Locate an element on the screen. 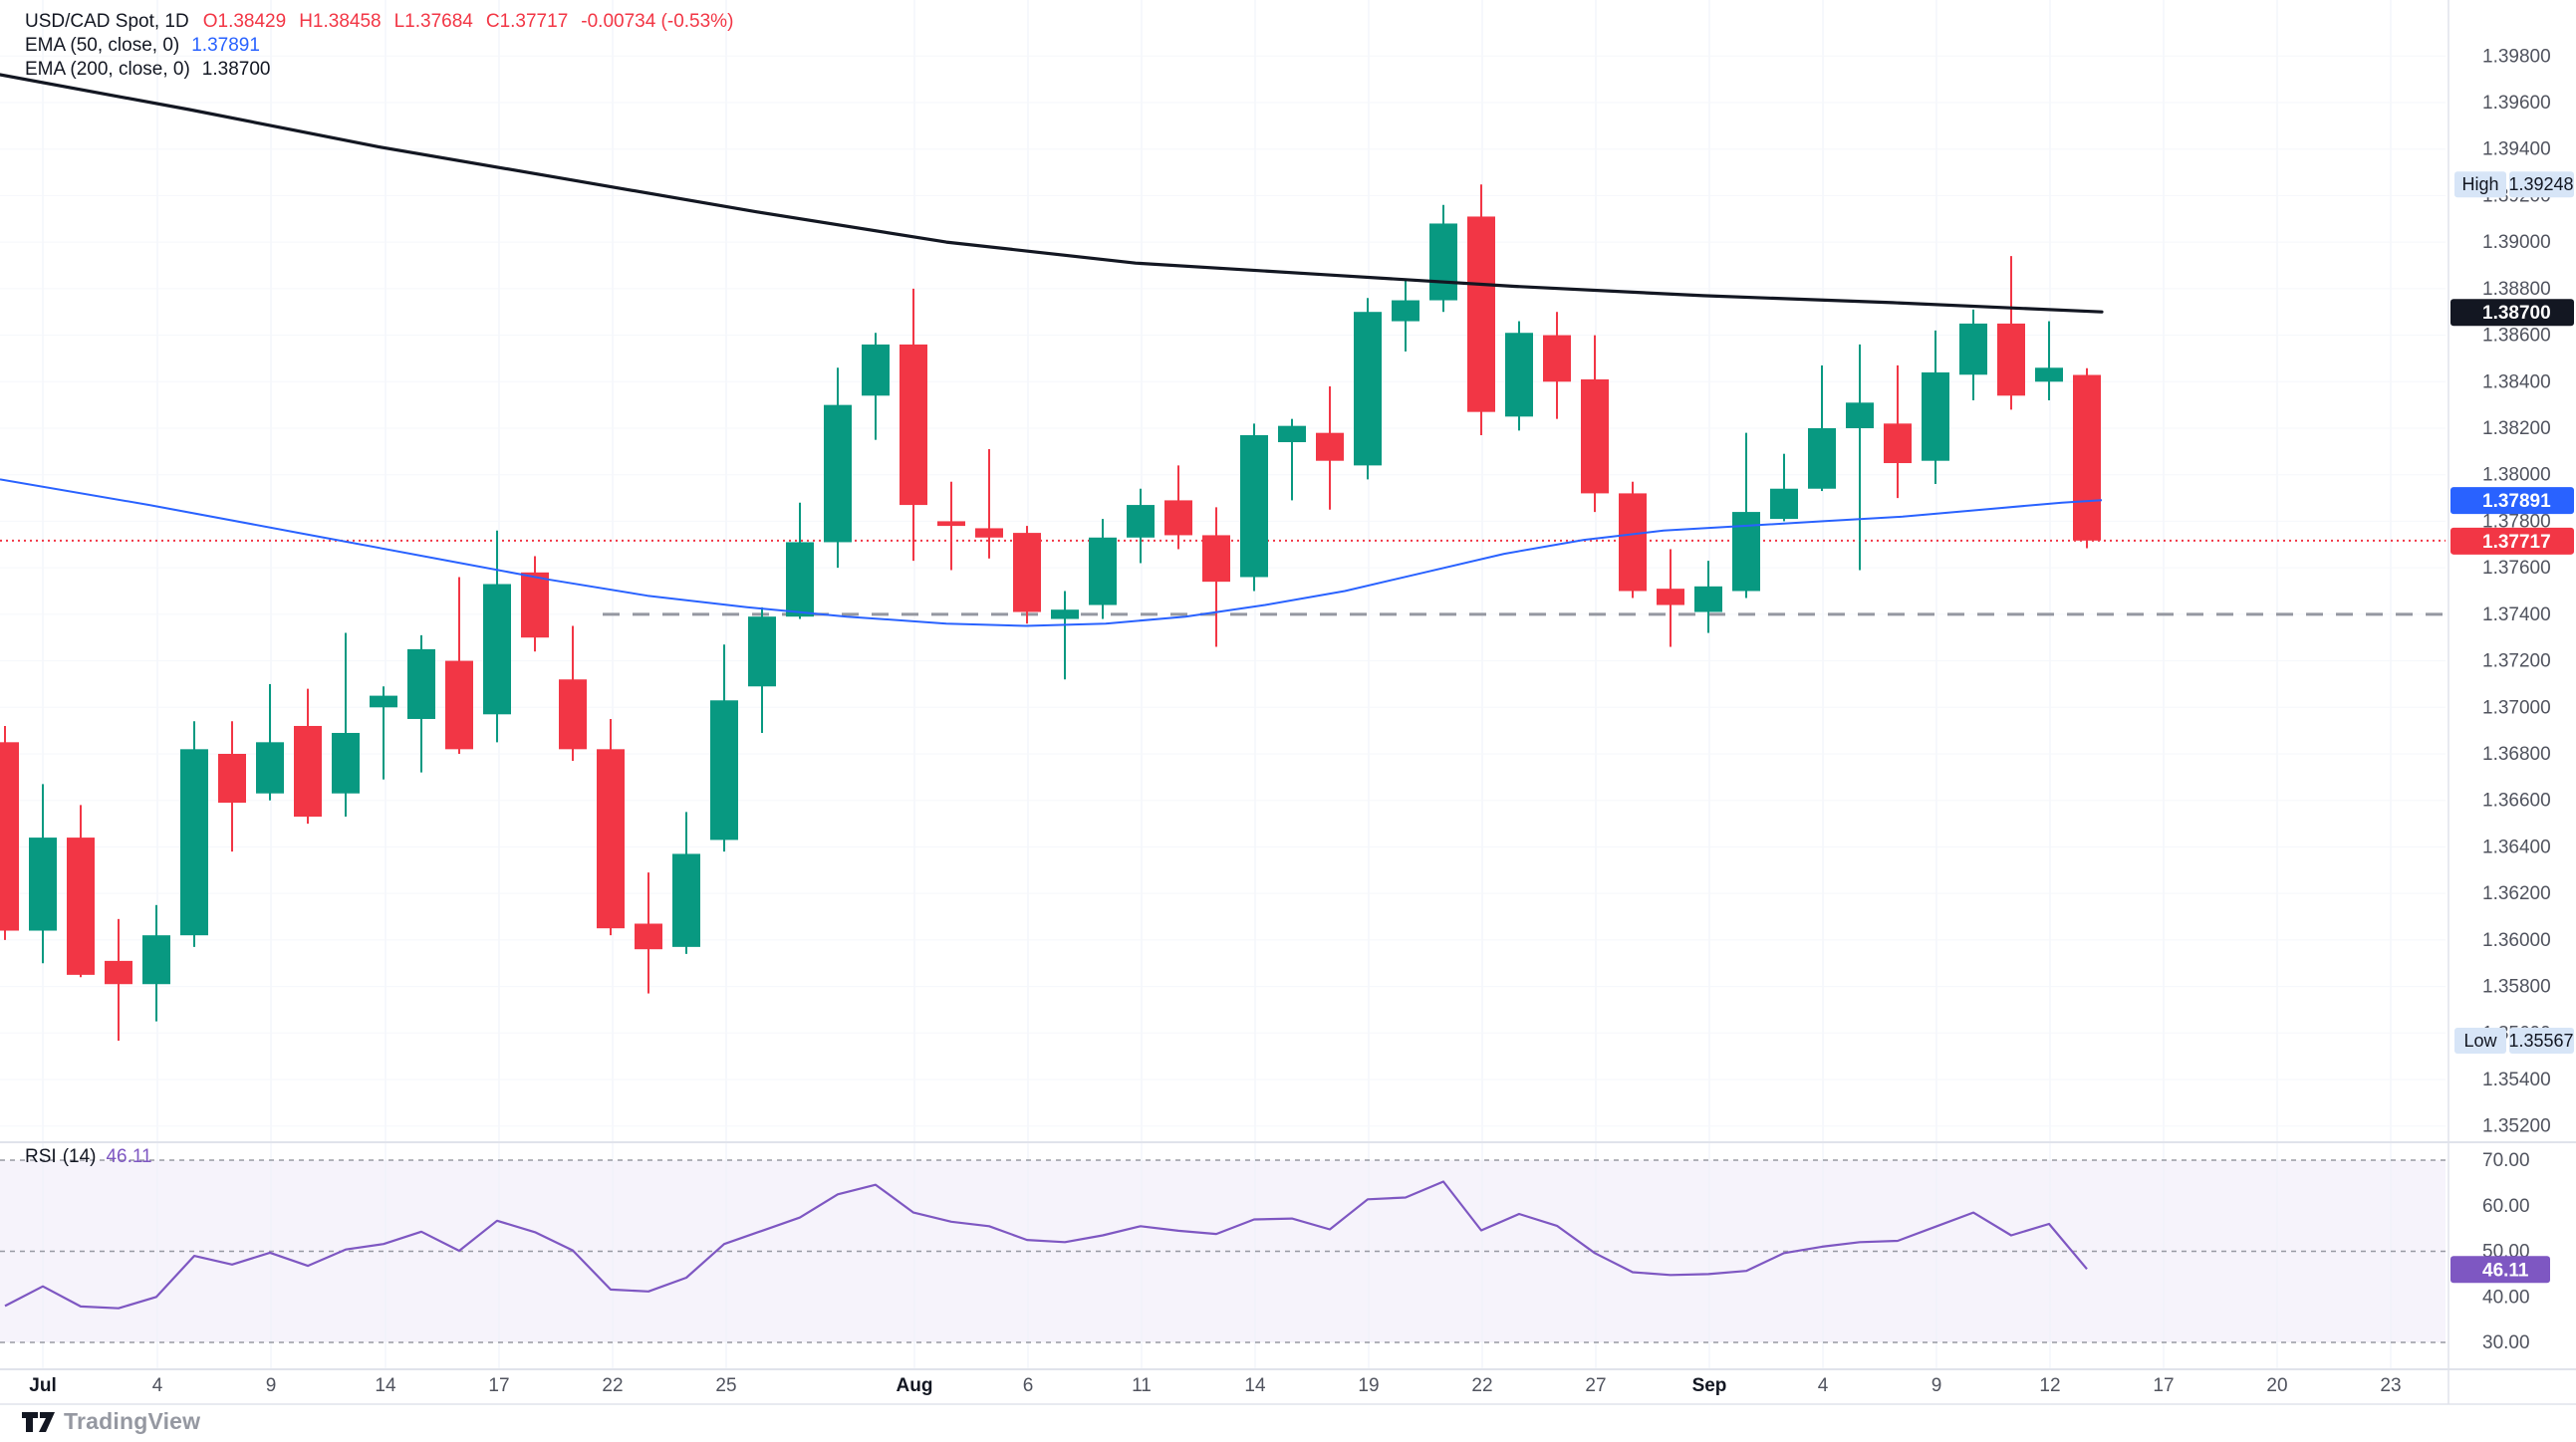 This screenshot has height=1442, width=2576. svg-text: 1.37891 is located at coordinates (2516, 501).